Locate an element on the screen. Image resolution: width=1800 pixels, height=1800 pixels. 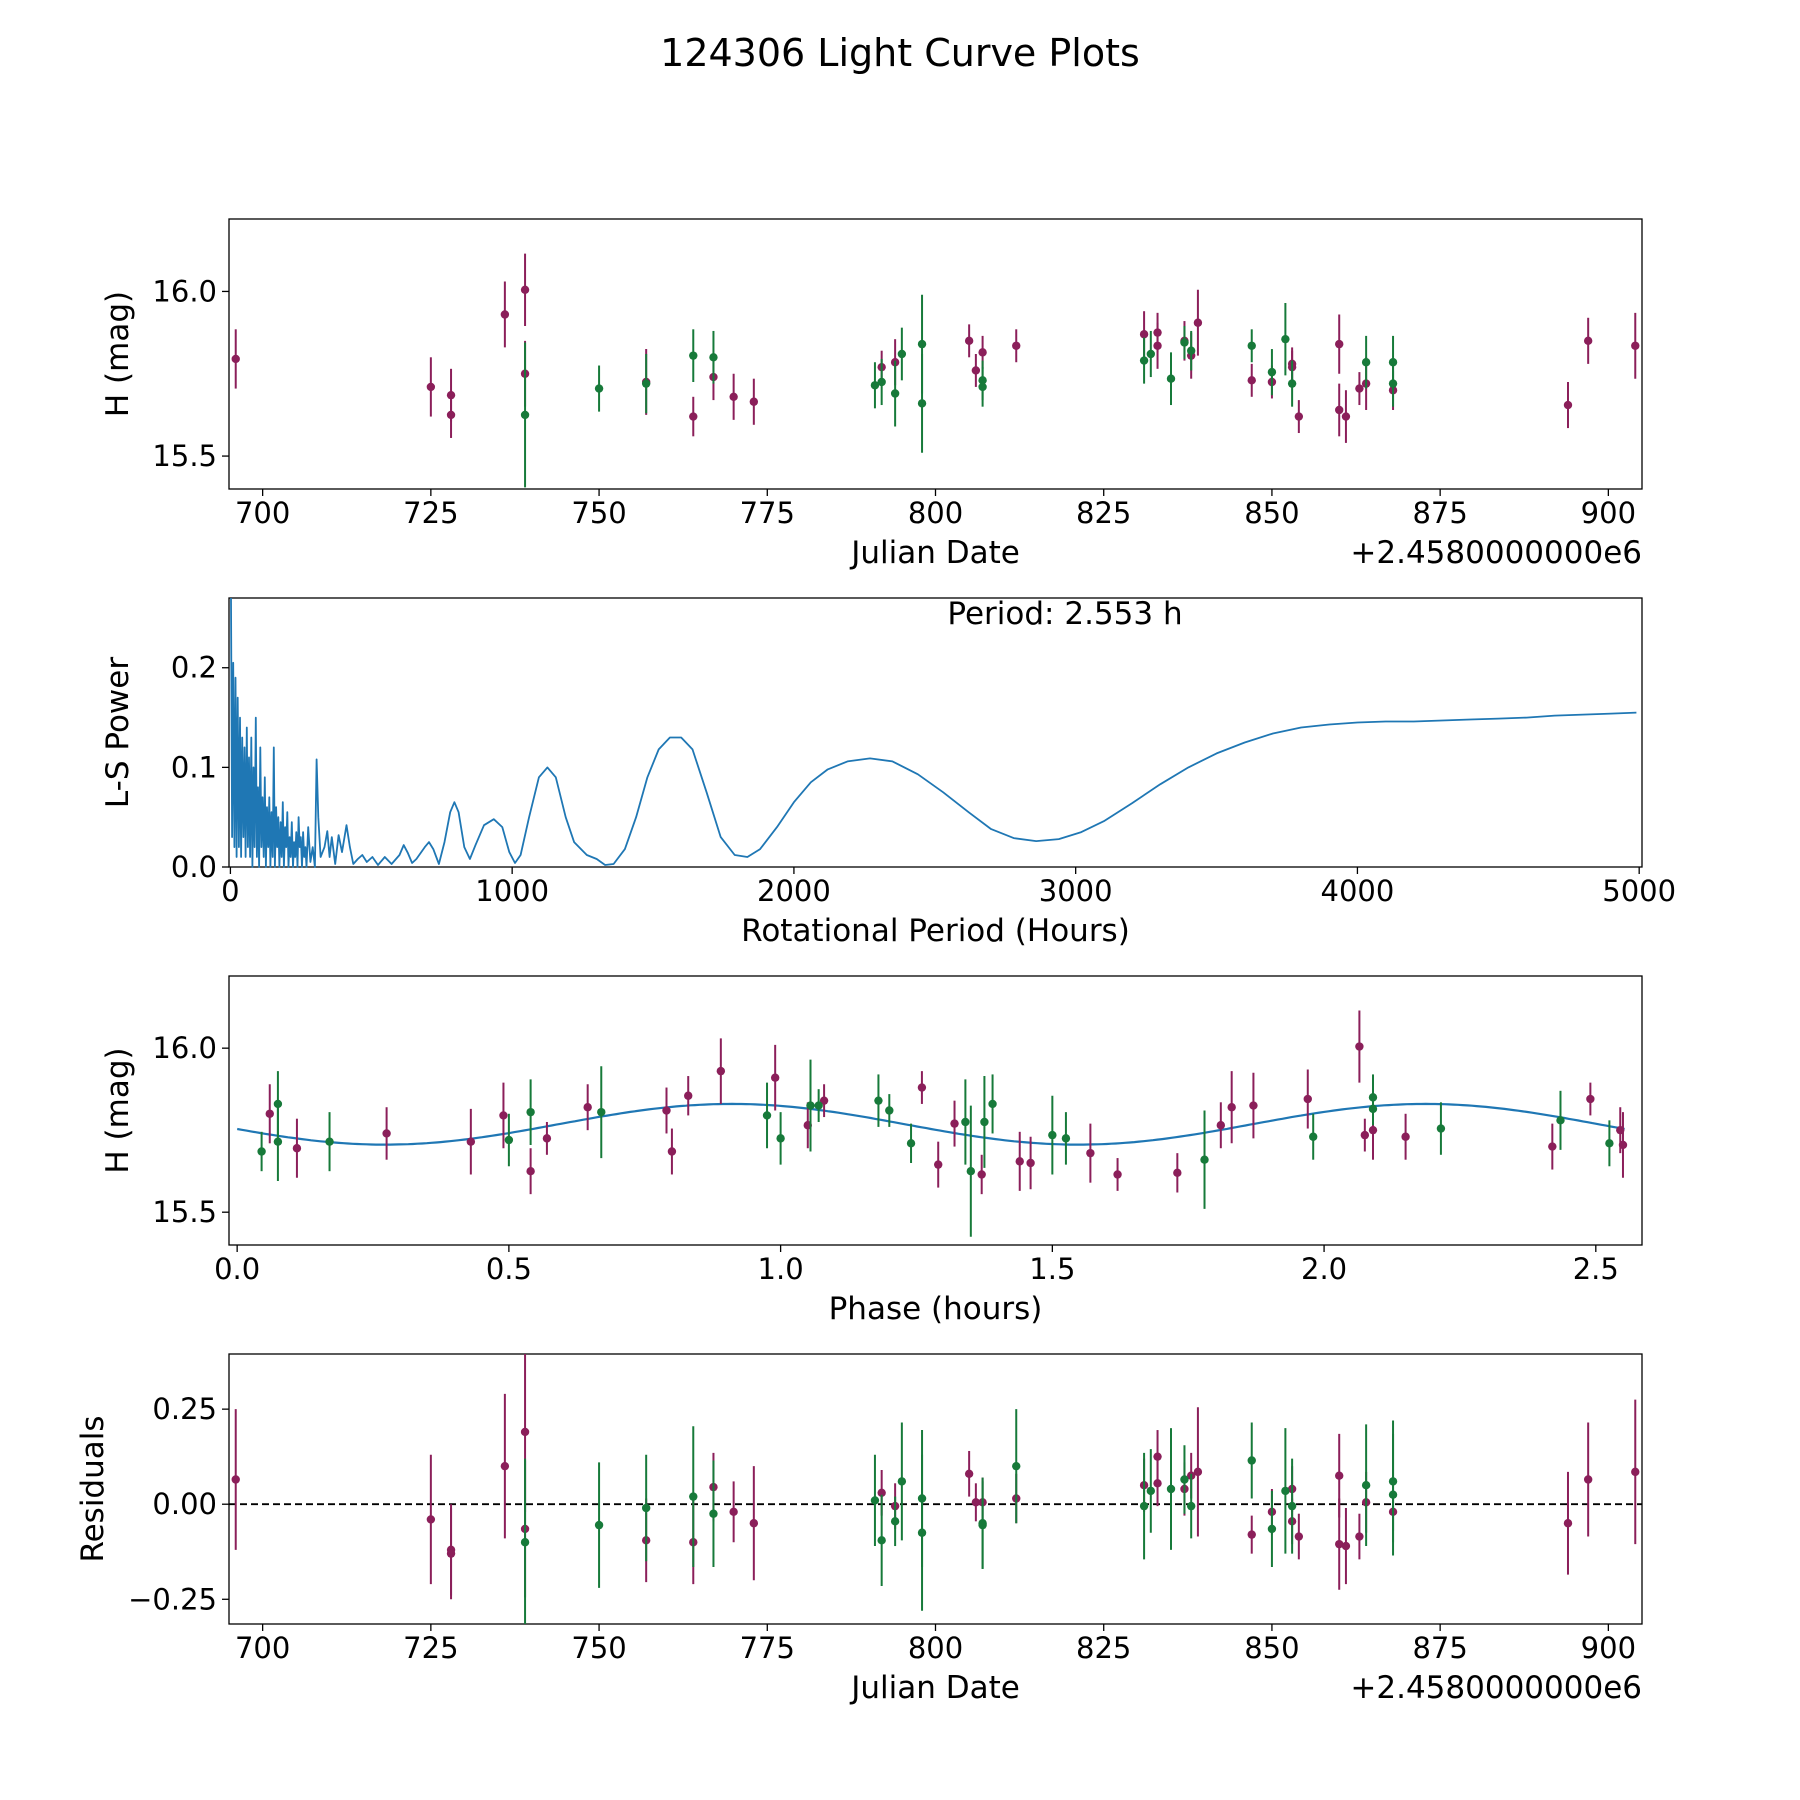
x-tick-label: 0.0 is located at coordinates (237, 1269).